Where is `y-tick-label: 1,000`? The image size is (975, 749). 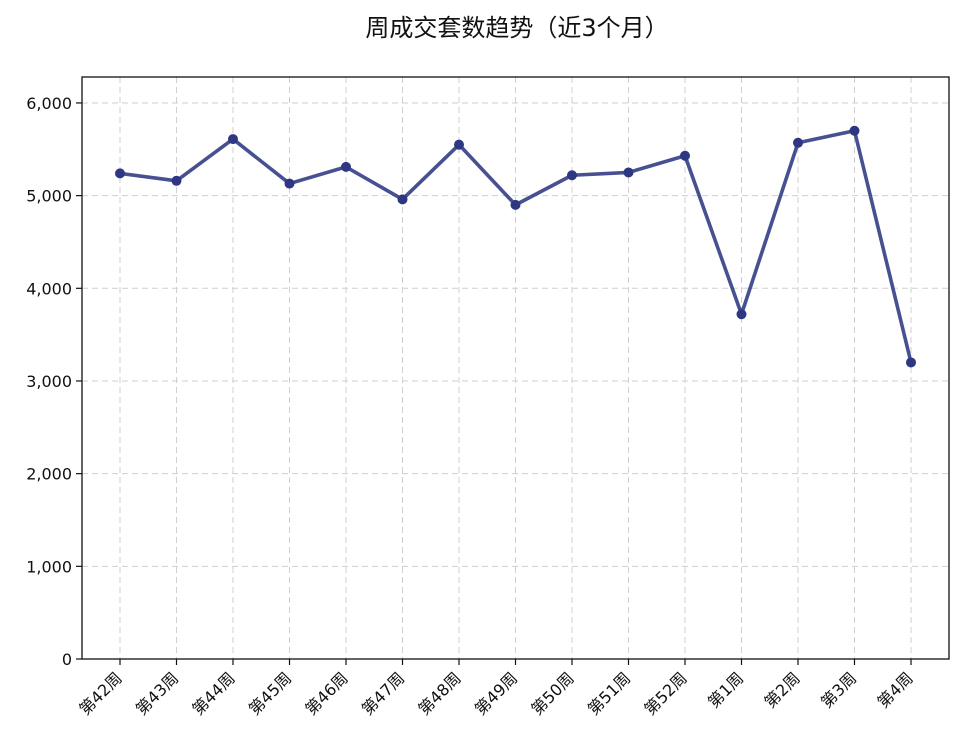
y-tick-label: 1,000 is located at coordinates (49, 566).